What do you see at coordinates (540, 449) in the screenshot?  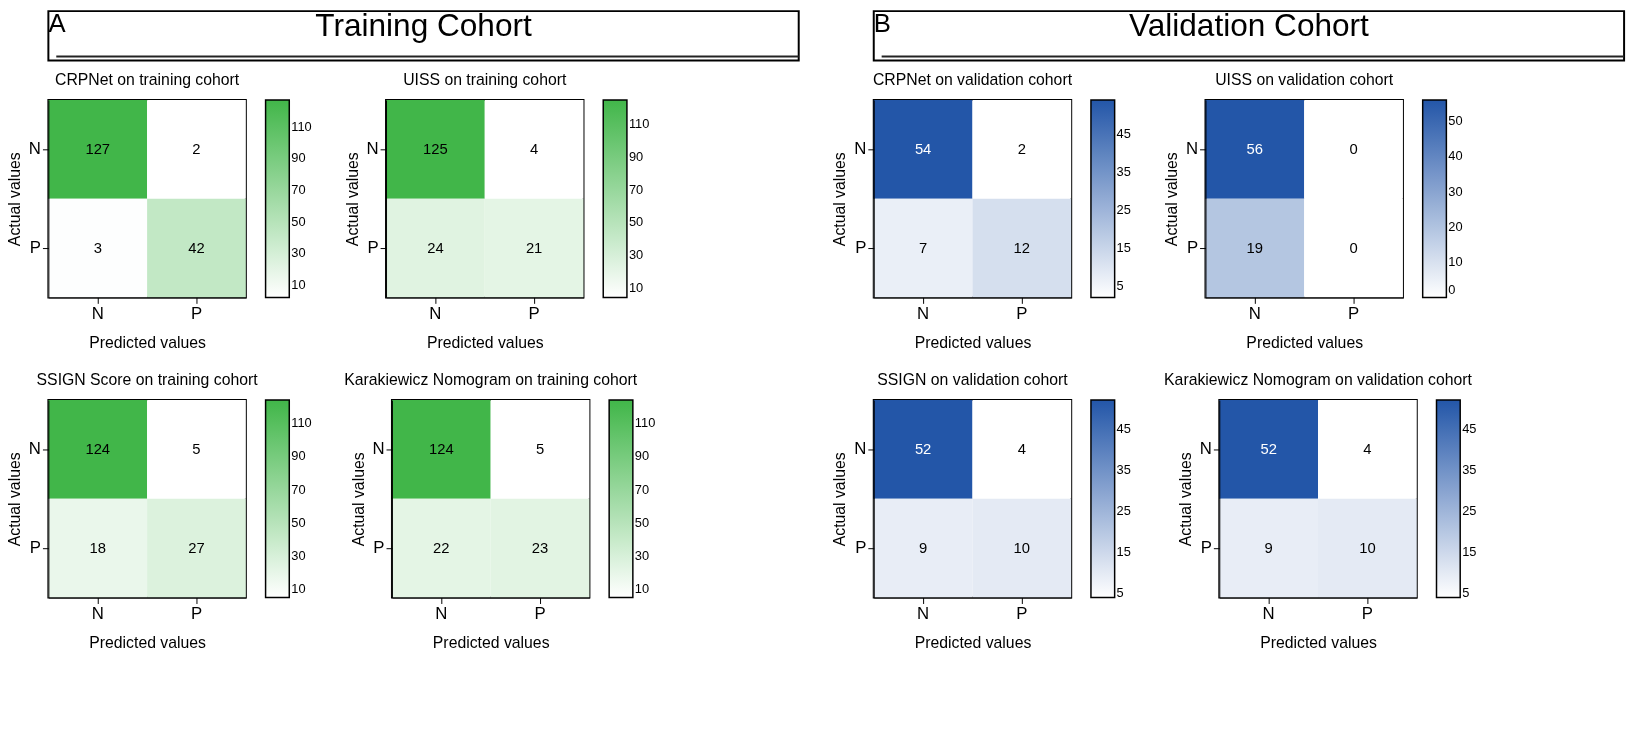 I see `data-label: 5` at bounding box center [540, 449].